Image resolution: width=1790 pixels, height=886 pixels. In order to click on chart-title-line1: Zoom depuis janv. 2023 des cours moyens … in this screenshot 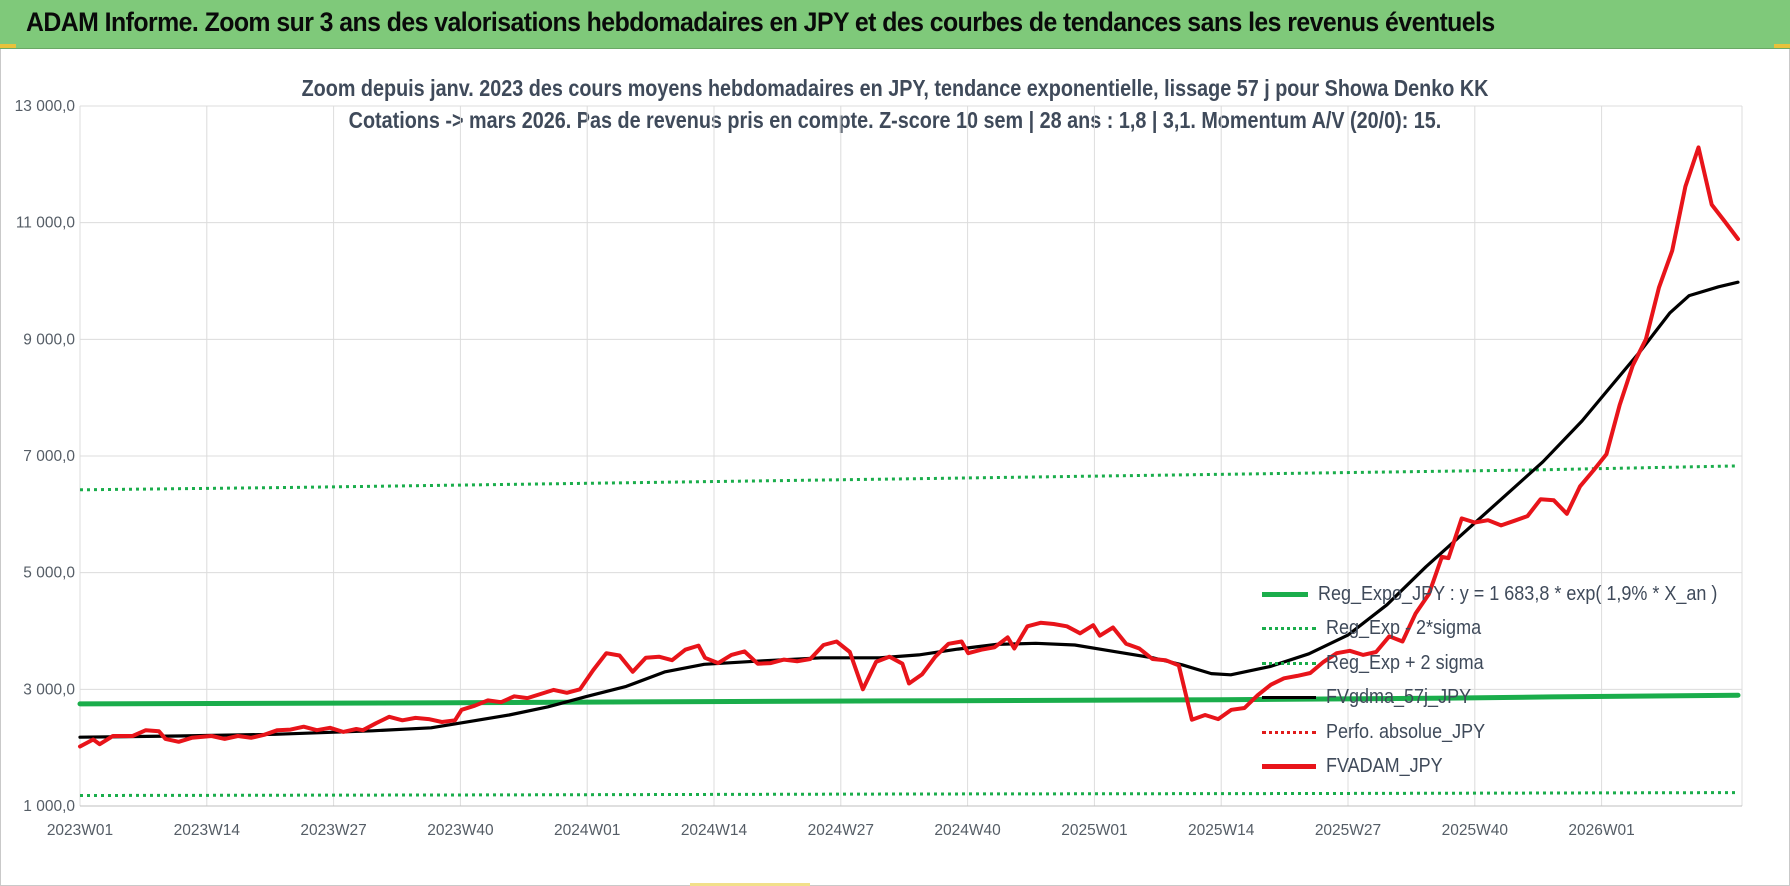, I will do `click(895, 88)`.